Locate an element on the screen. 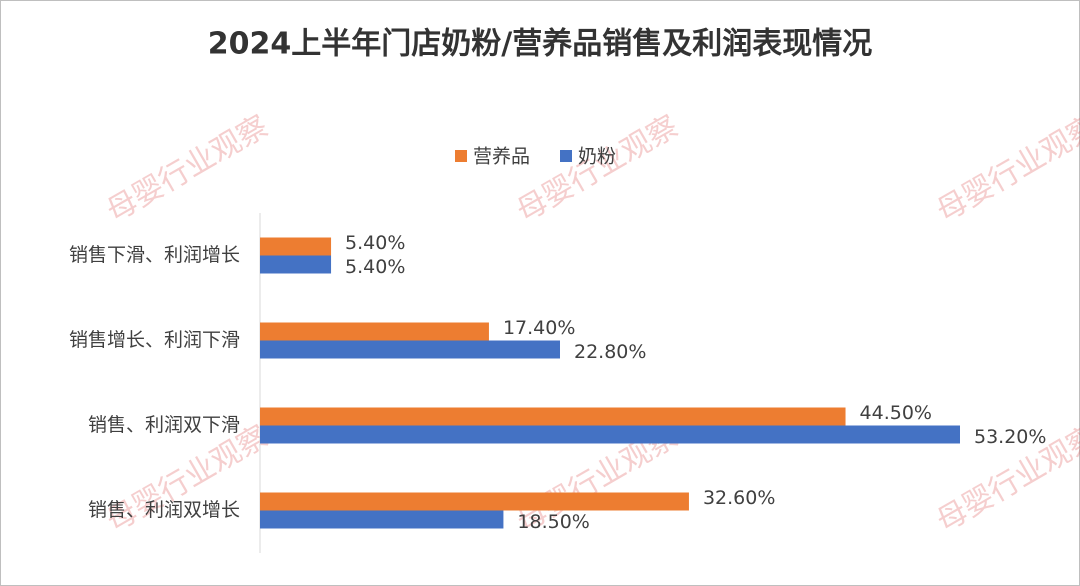  y-tick-label: 销售增长、利润下滑 is located at coordinates (154, 340).